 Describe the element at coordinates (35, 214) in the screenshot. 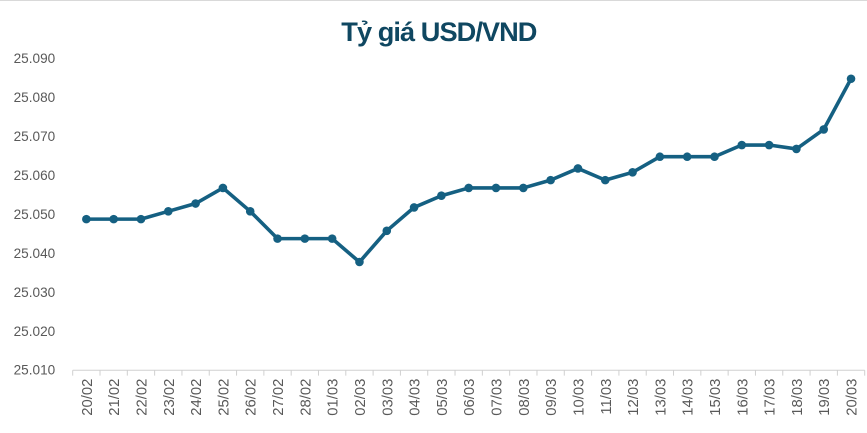

I see `svg-text: 25.050` at that location.